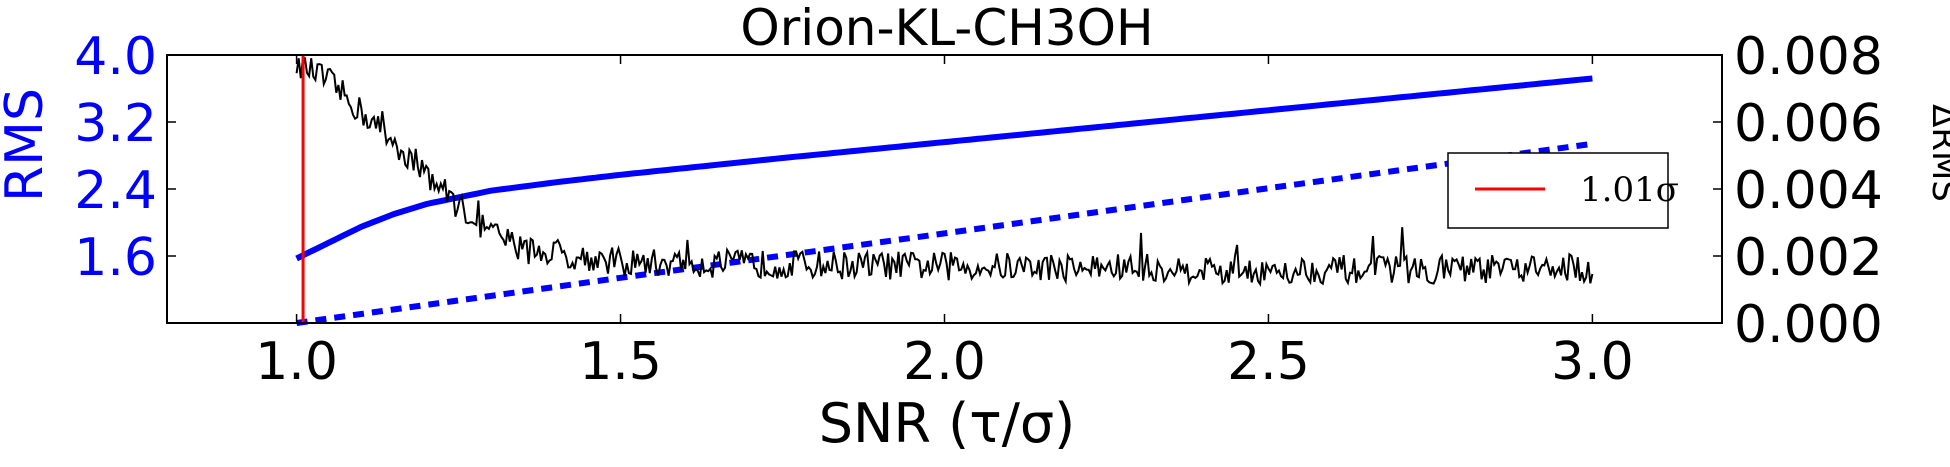 This screenshot has width=1950, height=467. I want to click on y-axis-right-label: ΔRMS, so click(1937, 153).